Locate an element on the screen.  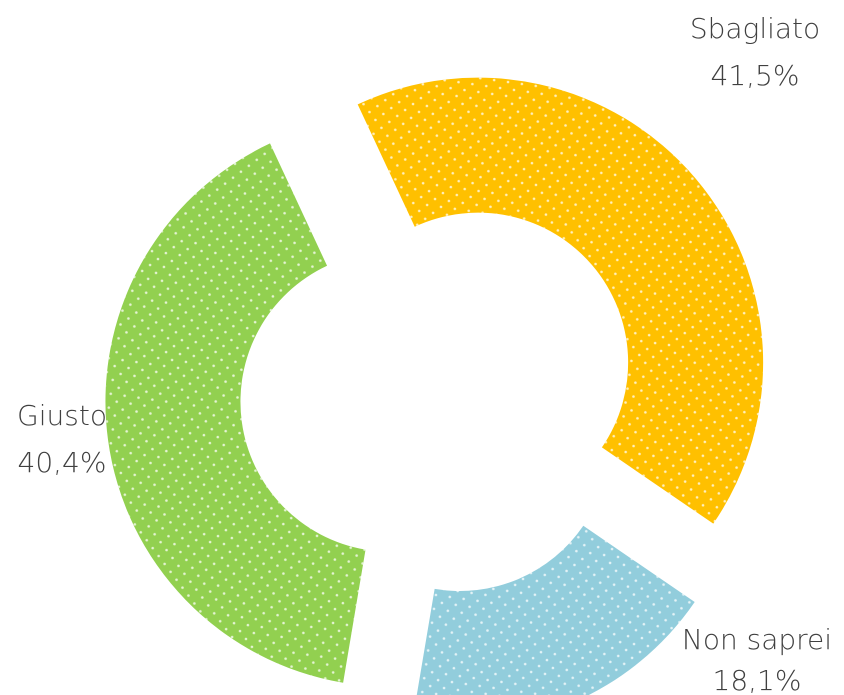
donut-slice-pattern is located at coordinates (555, 610).